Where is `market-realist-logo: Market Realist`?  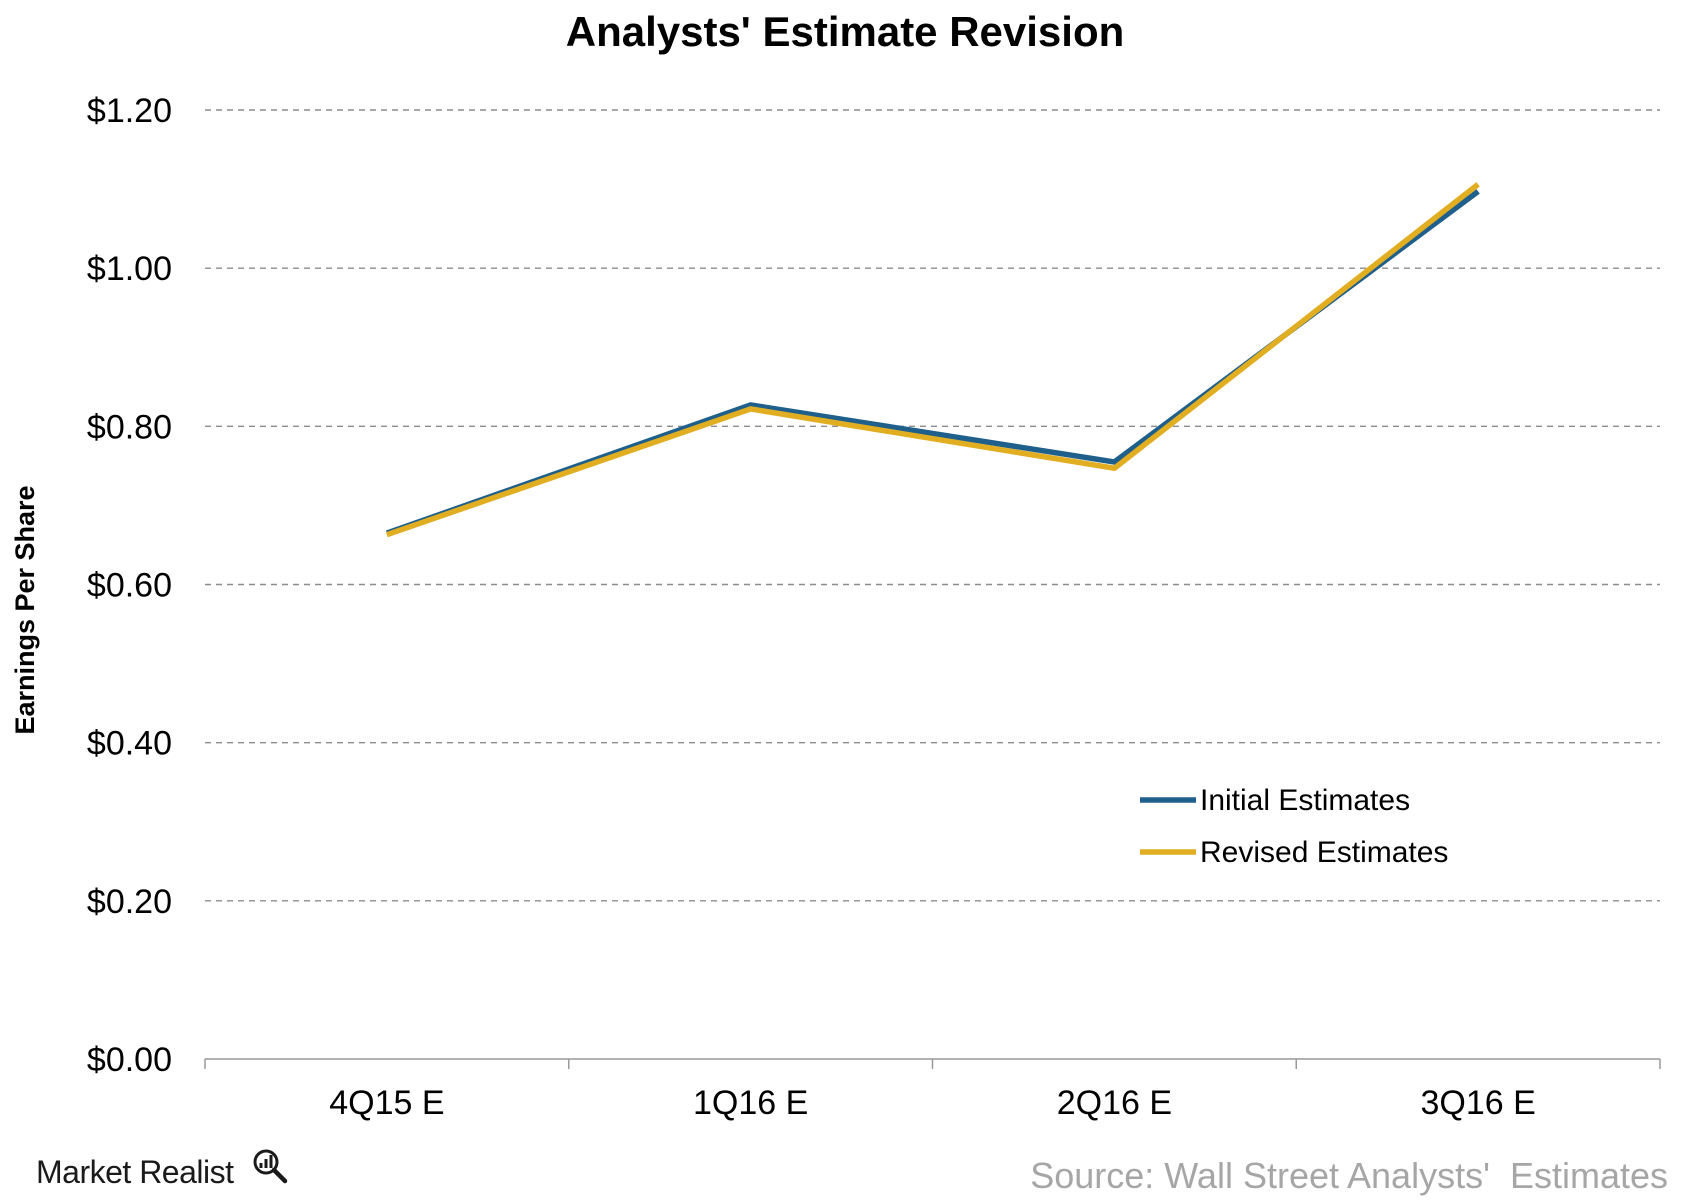 market-realist-logo: Market Realist is located at coordinates (162, 1169).